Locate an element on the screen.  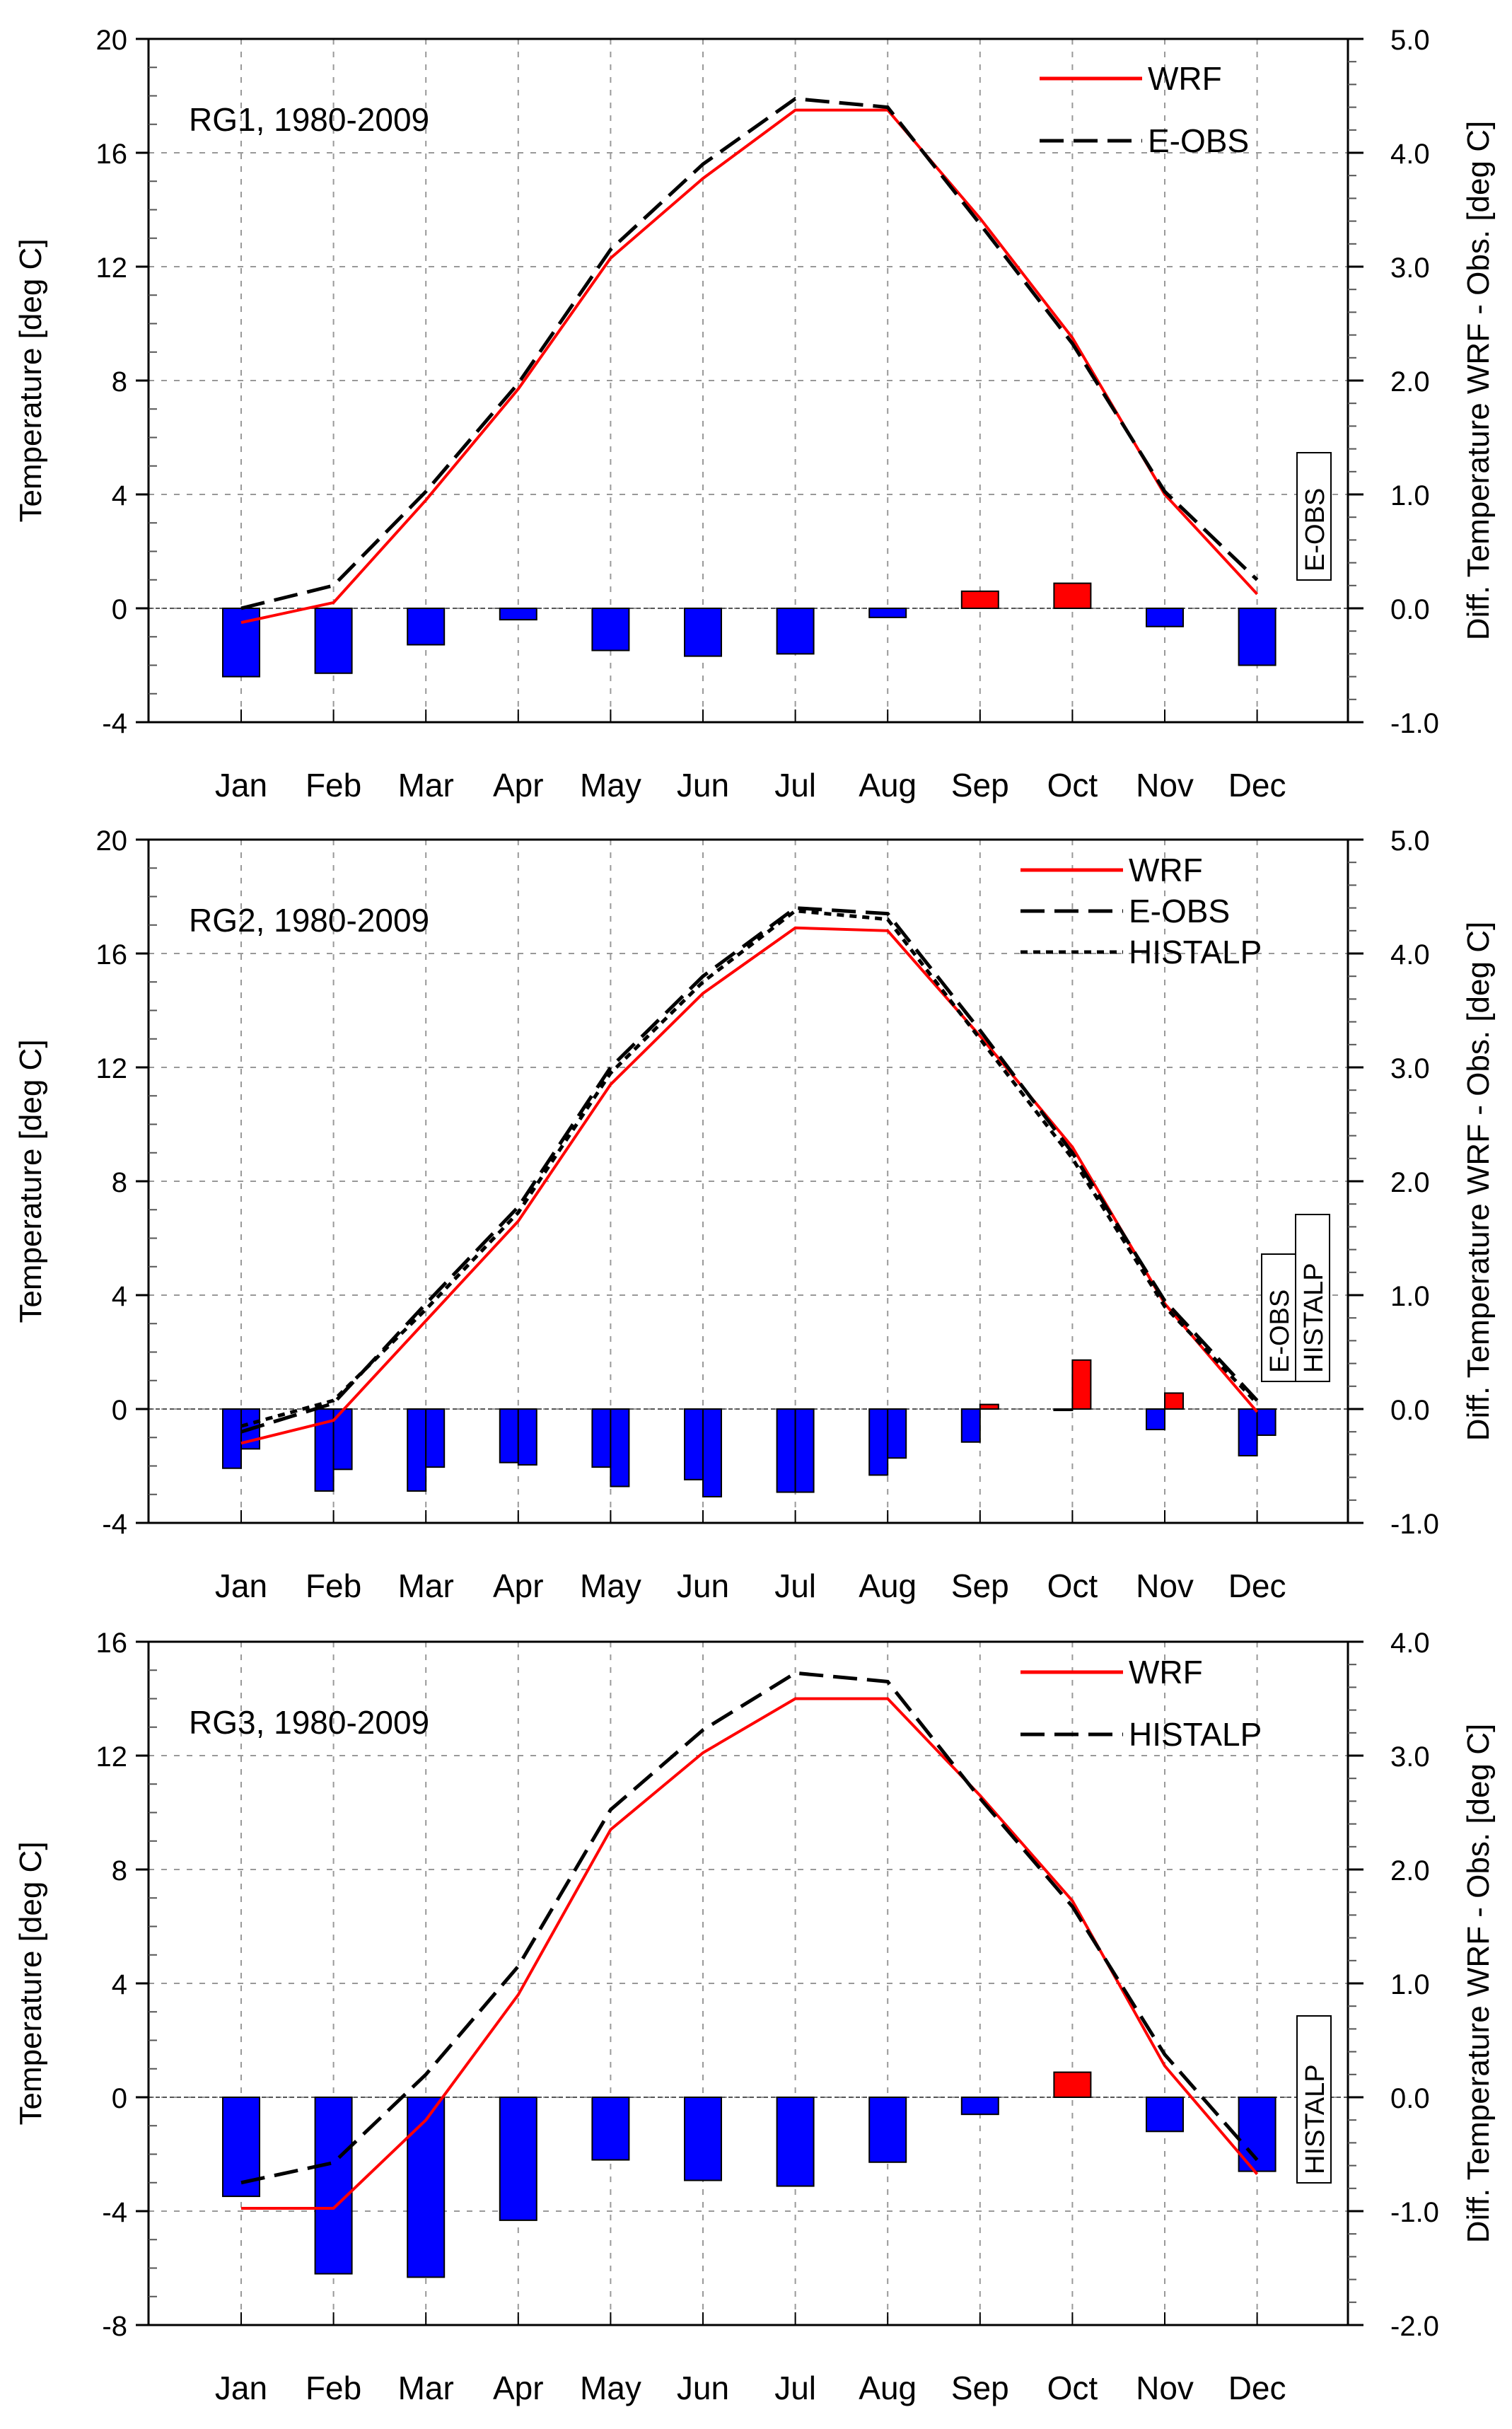
y-tick-label: 20 is located at coordinates (112, 40).